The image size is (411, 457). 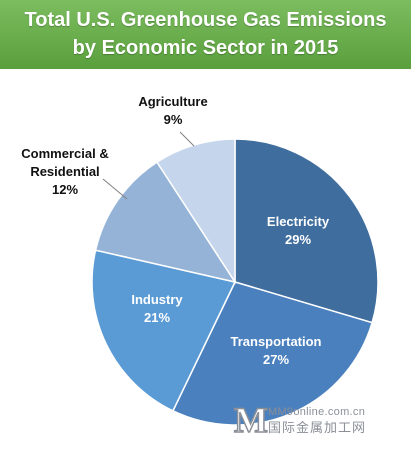 What do you see at coordinates (164, 330) in the screenshot?
I see `pie-slice-industry` at bounding box center [164, 330].